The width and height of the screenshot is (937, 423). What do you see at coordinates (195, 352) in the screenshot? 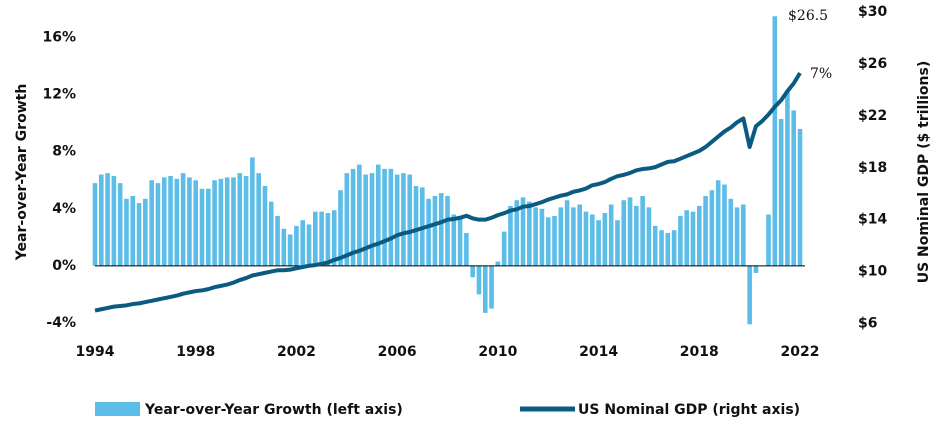
I see `x-tick-label: 1998` at bounding box center [195, 352].